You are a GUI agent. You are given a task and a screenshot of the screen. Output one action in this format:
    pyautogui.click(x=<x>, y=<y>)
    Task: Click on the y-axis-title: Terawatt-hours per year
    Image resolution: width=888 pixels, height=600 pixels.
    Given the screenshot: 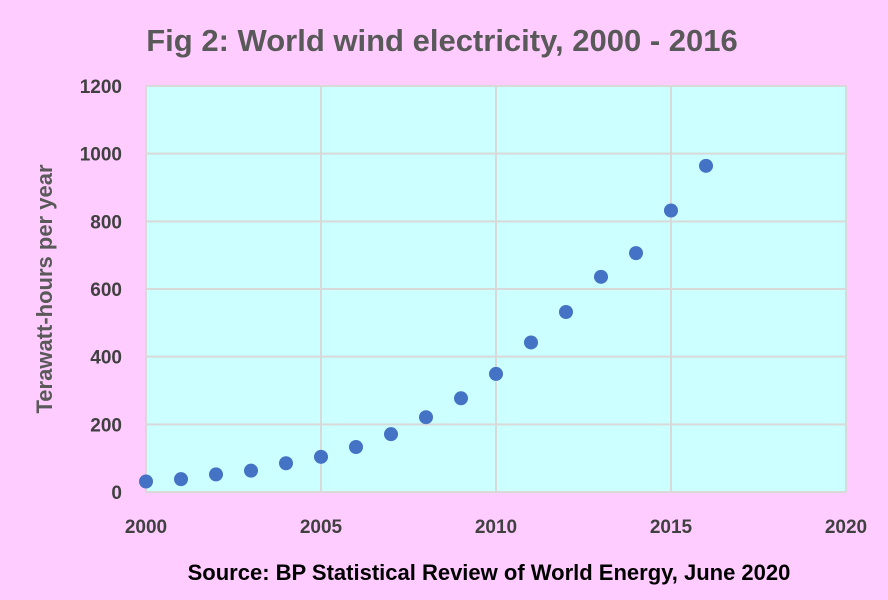 What is the action you would take?
    pyautogui.click(x=44, y=288)
    